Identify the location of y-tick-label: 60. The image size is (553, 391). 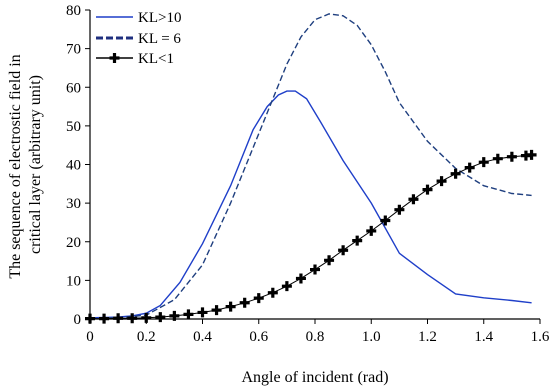
(73, 88).